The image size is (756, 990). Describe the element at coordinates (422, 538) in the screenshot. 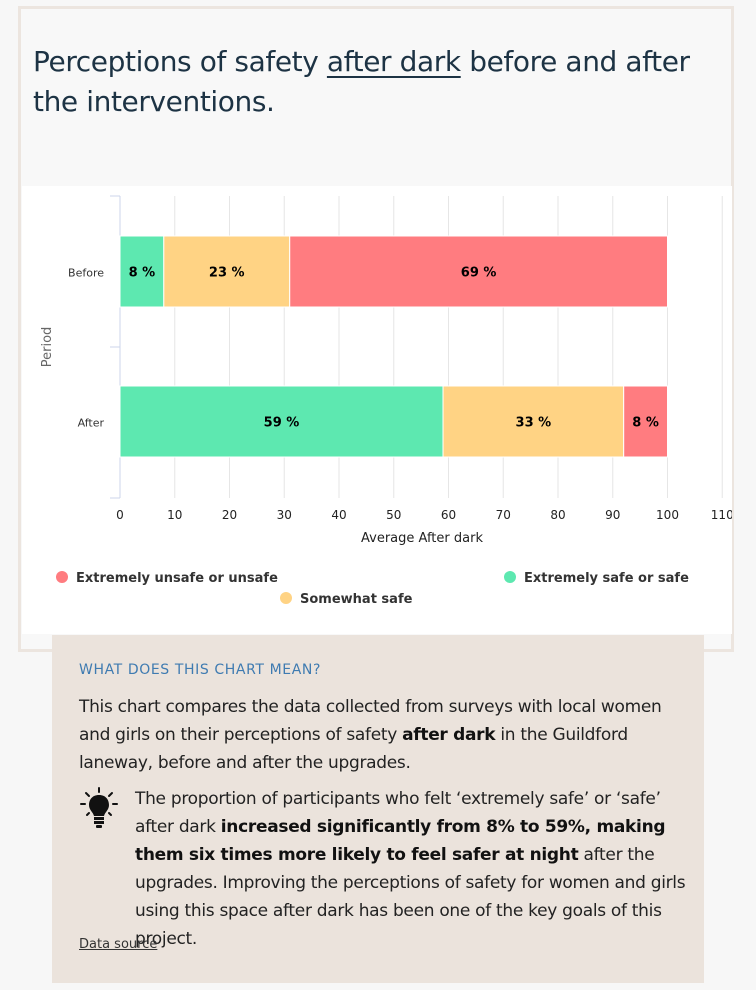

I see `x-axis-title: Average After dark` at that location.